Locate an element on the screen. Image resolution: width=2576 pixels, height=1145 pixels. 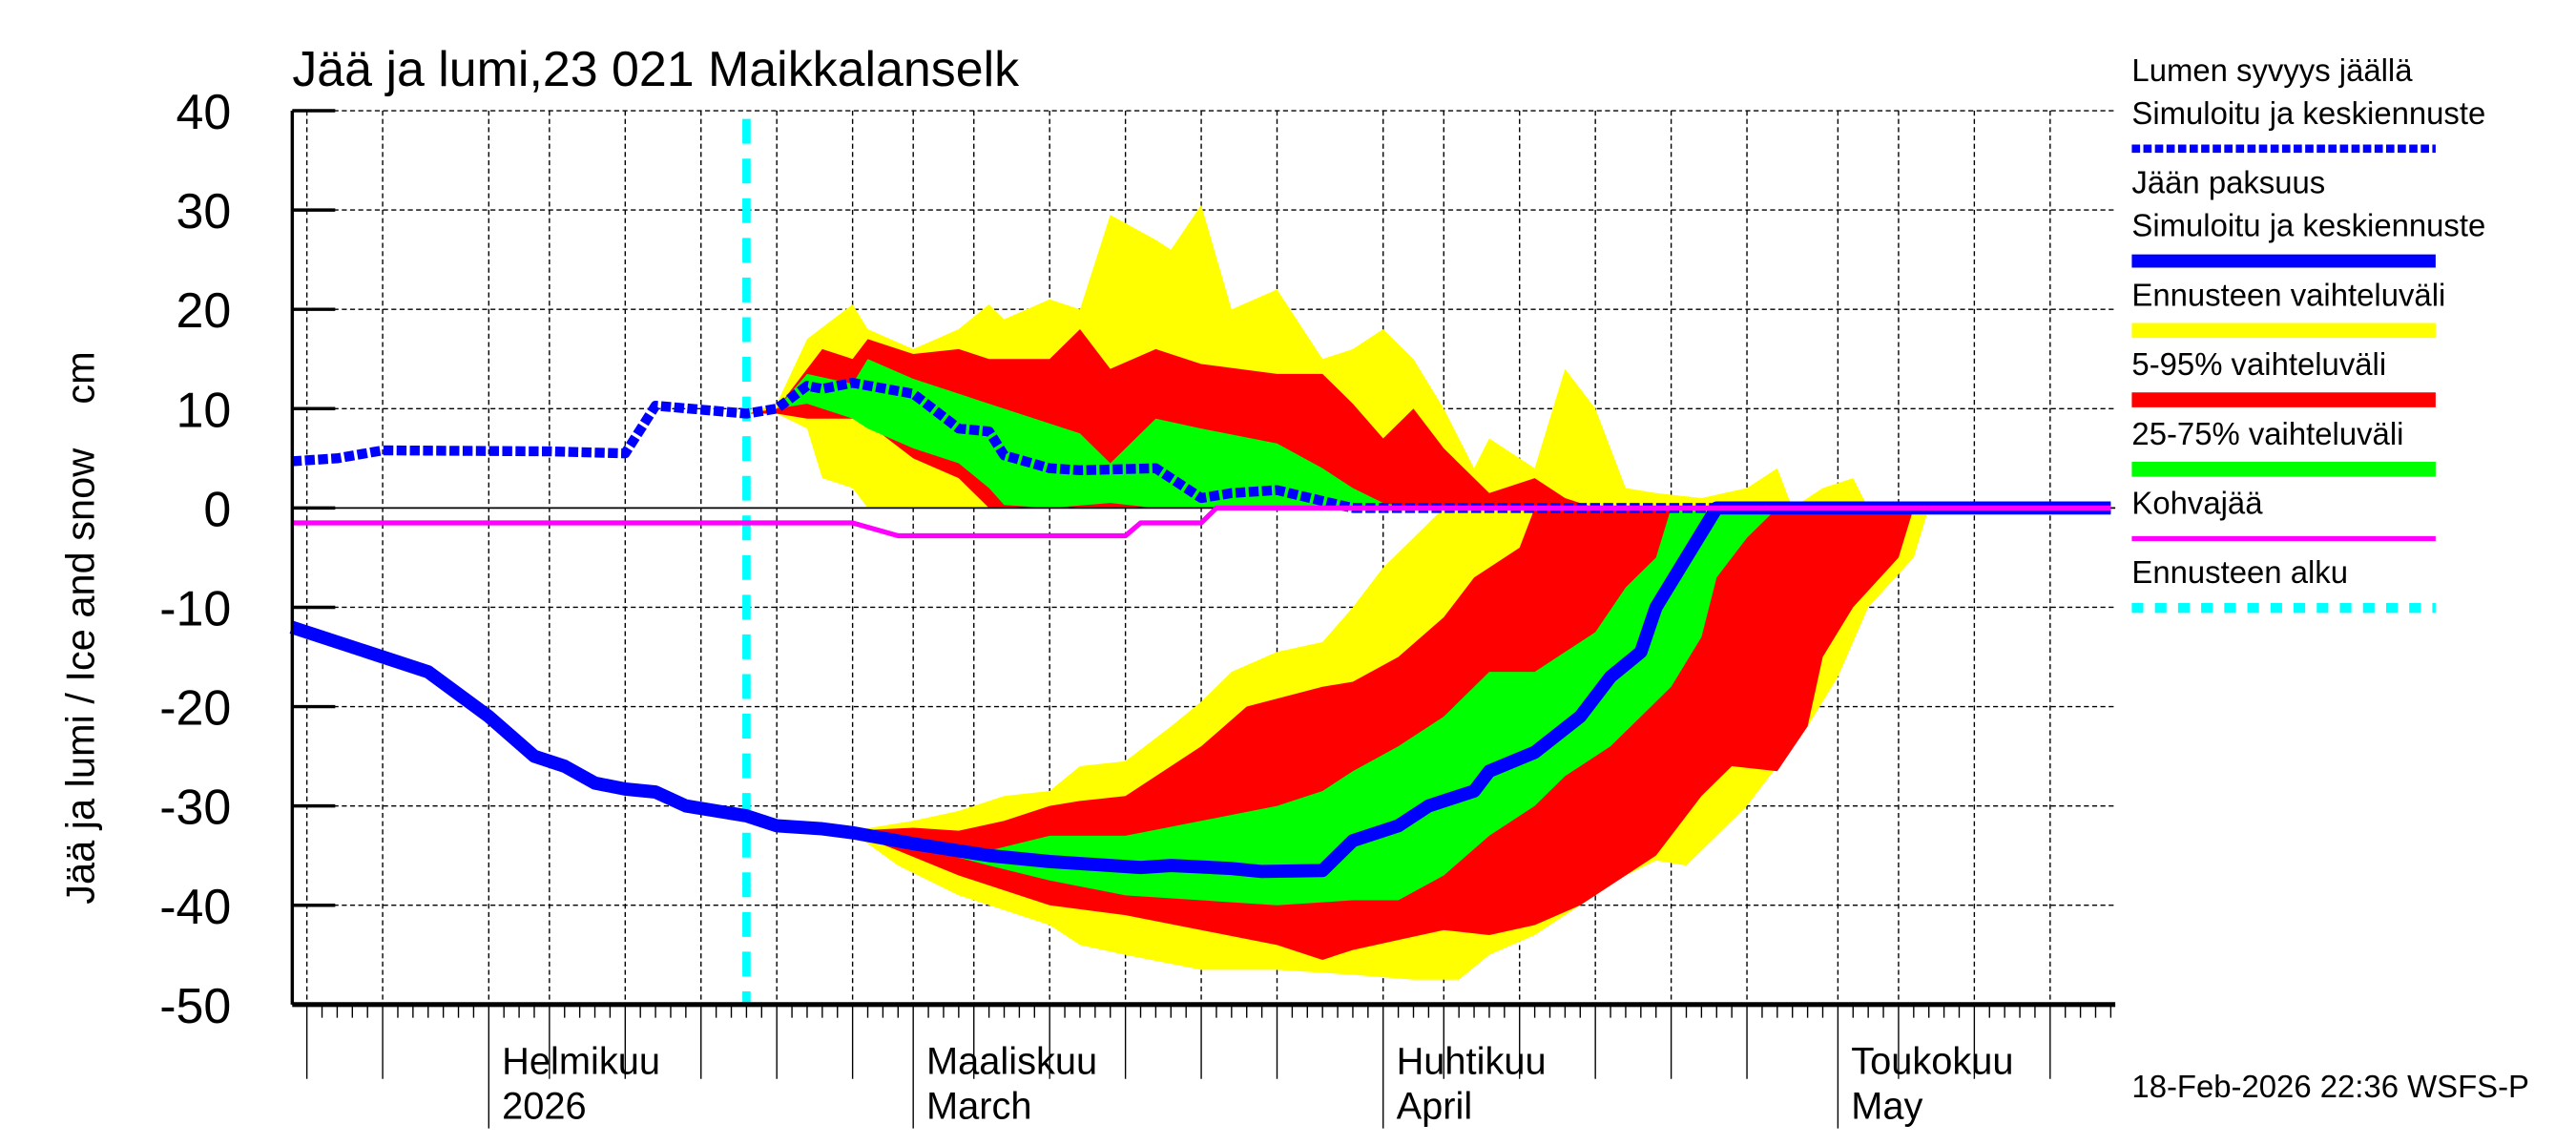
y-tick-label: -10 is located at coordinates (195, 609).